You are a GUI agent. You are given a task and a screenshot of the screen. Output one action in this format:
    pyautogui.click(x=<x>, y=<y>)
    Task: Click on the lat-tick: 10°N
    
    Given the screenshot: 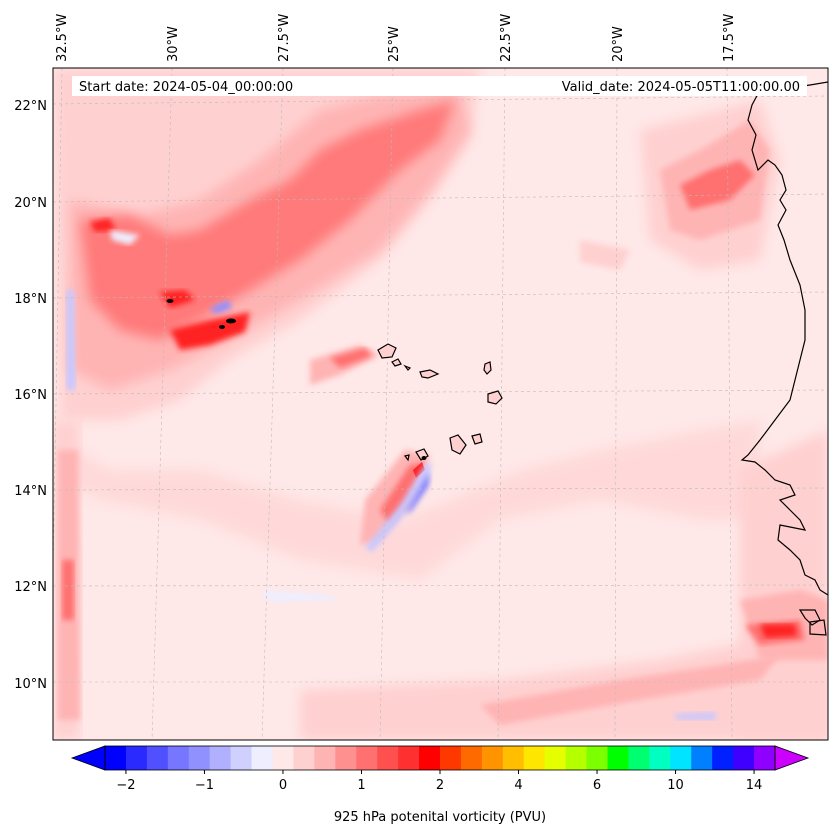 What is the action you would take?
    pyautogui.click(x=30, y=684)
    